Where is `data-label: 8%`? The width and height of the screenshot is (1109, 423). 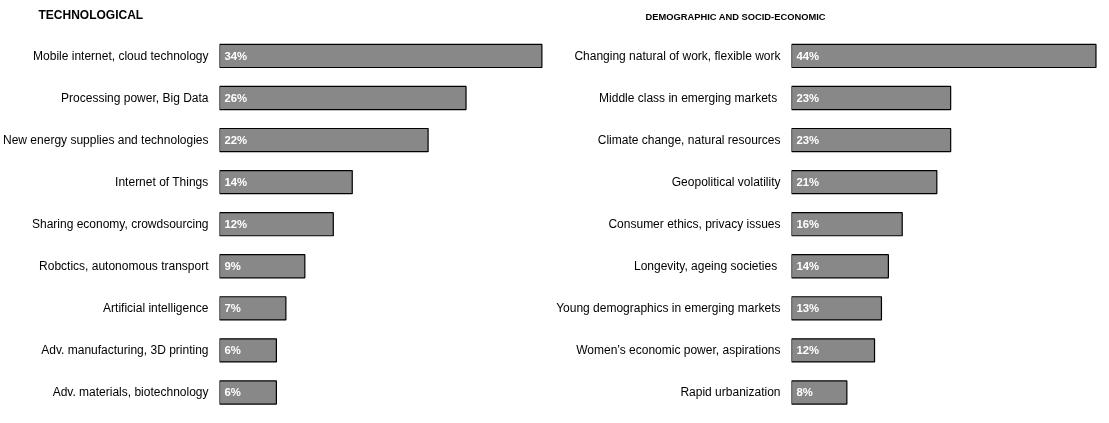 data-label: 8% is located at coordinates (804, 392).